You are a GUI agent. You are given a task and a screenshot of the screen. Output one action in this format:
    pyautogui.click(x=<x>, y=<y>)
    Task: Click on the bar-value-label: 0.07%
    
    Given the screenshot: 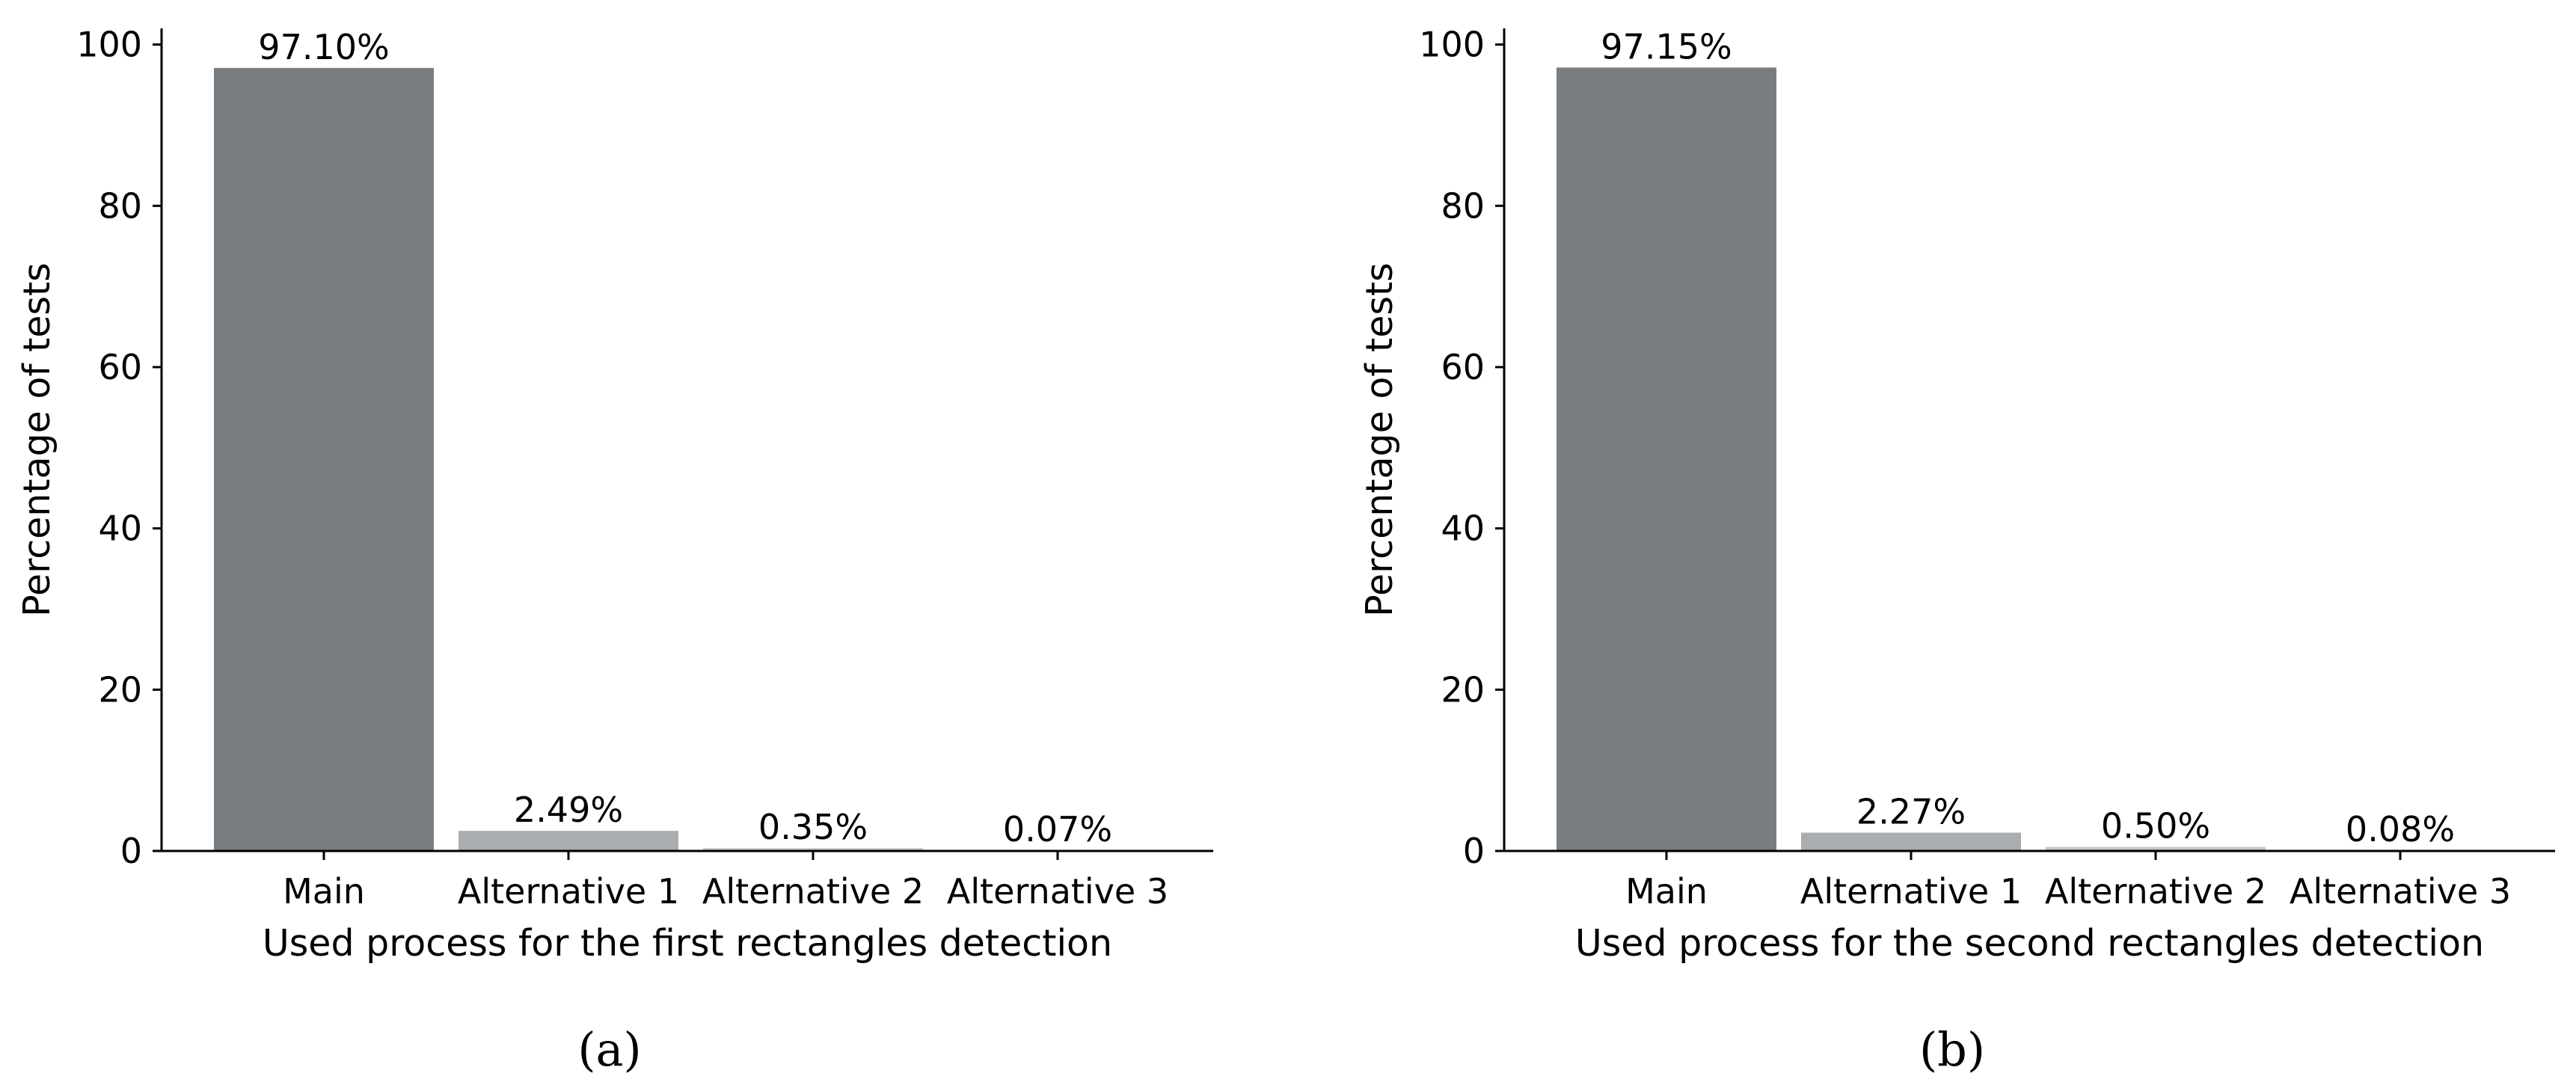 What is the action you would take?
    pyautogui.click(x=1057, y=829)
    